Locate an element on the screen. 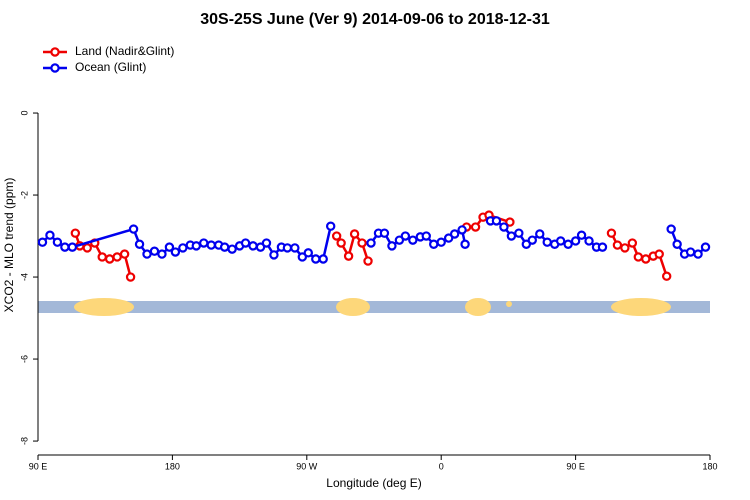 This screenshot has width=750, height=500. x-axis-label: Longitude (deg E) is located at coordinates (373, 483).